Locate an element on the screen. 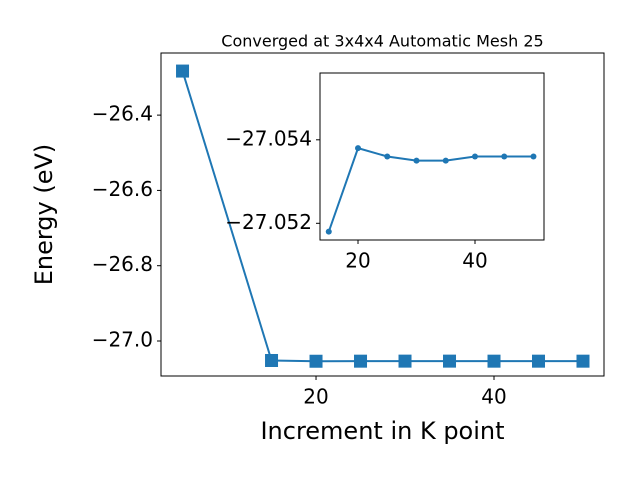 This screenshot has height=480, width=640. y-tick-label: −26.8 is located at coordinates (122, 264).